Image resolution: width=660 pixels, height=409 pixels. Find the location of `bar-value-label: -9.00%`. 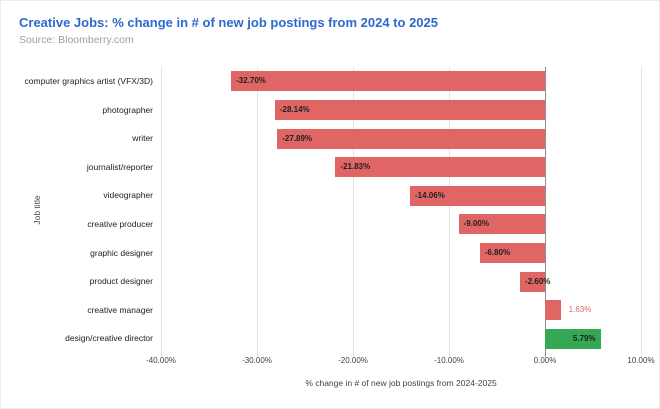

bar-value-label: -9.00% is located at coordinates (476, 224).